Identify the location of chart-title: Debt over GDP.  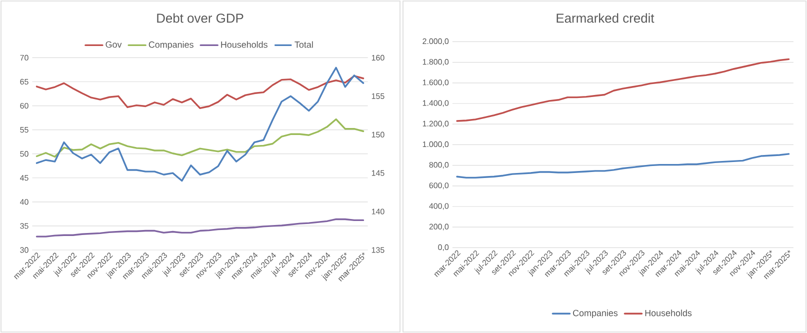
(200, 18).